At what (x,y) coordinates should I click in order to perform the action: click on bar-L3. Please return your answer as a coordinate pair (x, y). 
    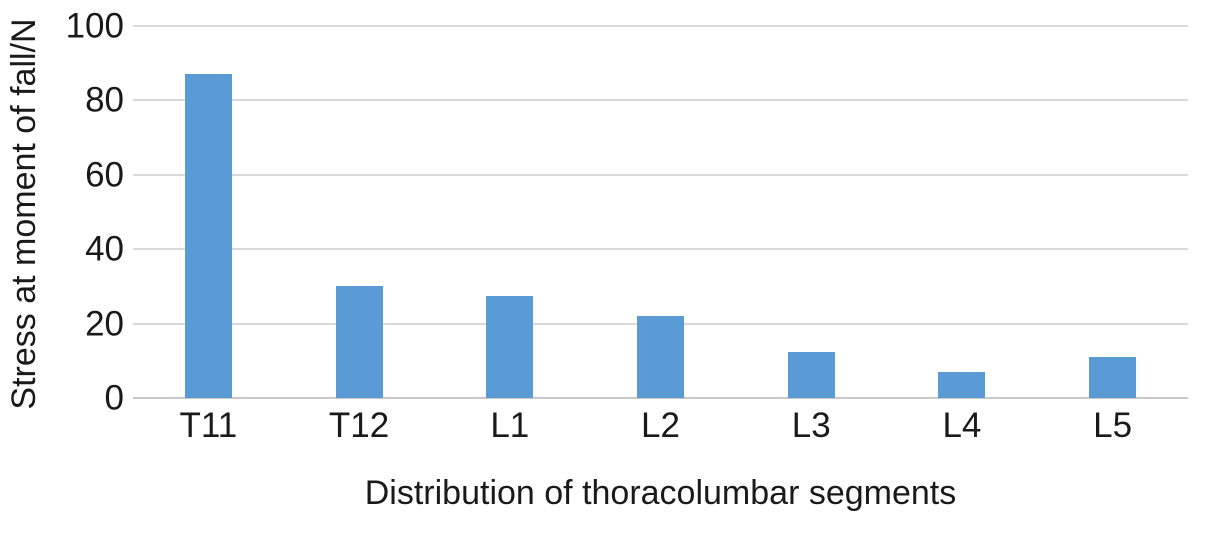
    Looking at the image, I should click on (811, 374).